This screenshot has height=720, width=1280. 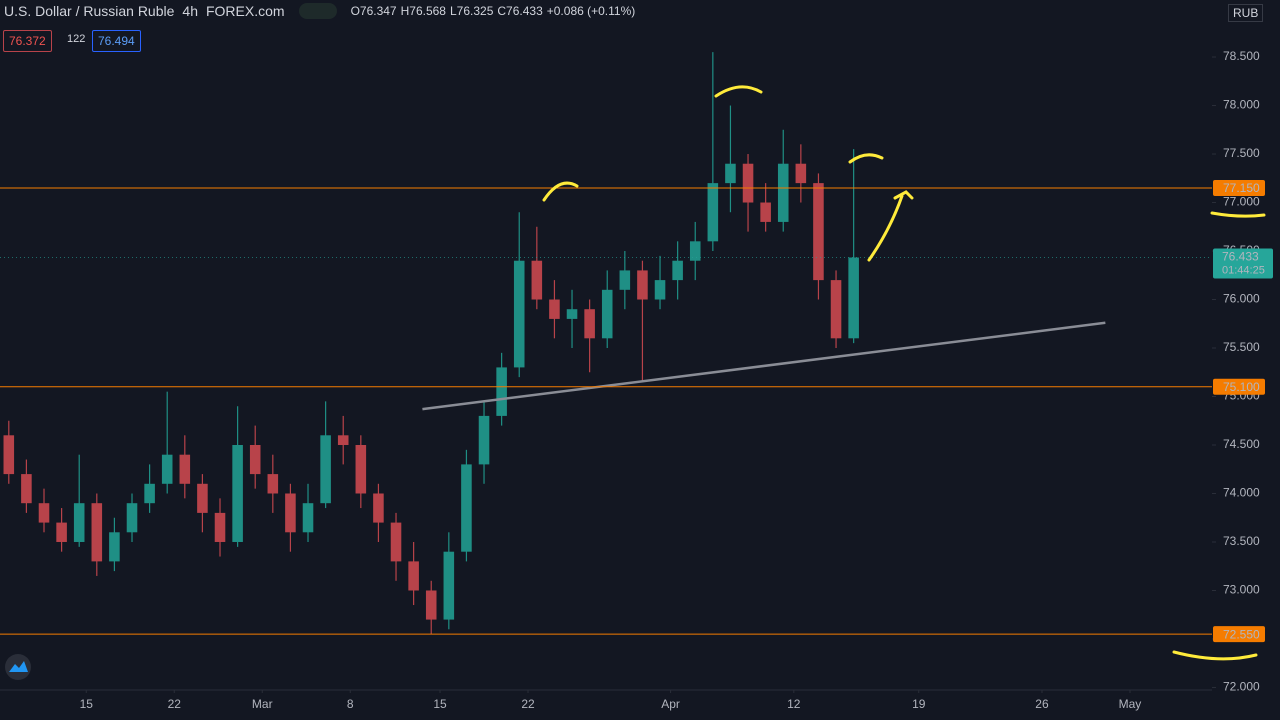 I want to click on interval: 4h, so click(x=190, y=11).